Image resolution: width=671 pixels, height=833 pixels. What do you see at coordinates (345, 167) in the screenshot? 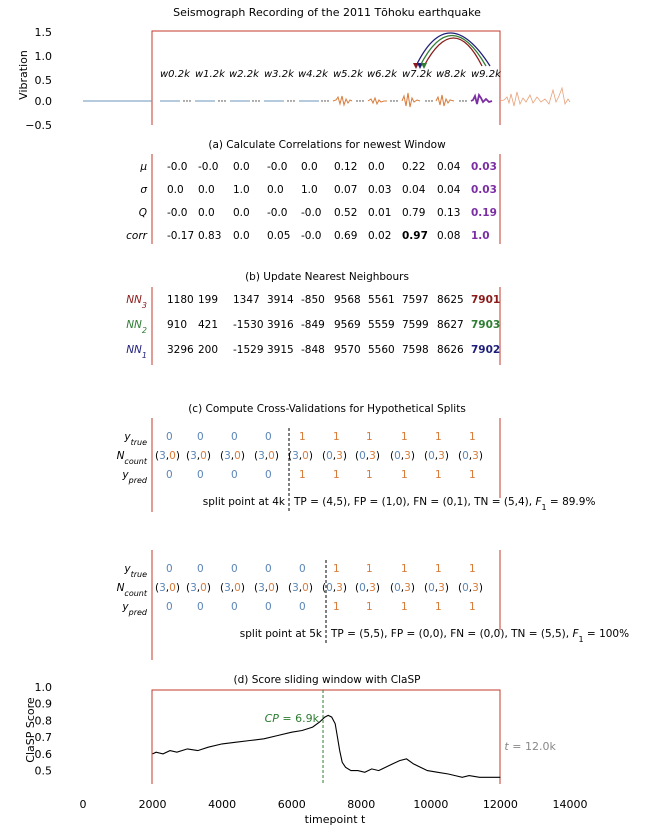
I see `table-cell: 0.12` at bounding box center [345, 167].